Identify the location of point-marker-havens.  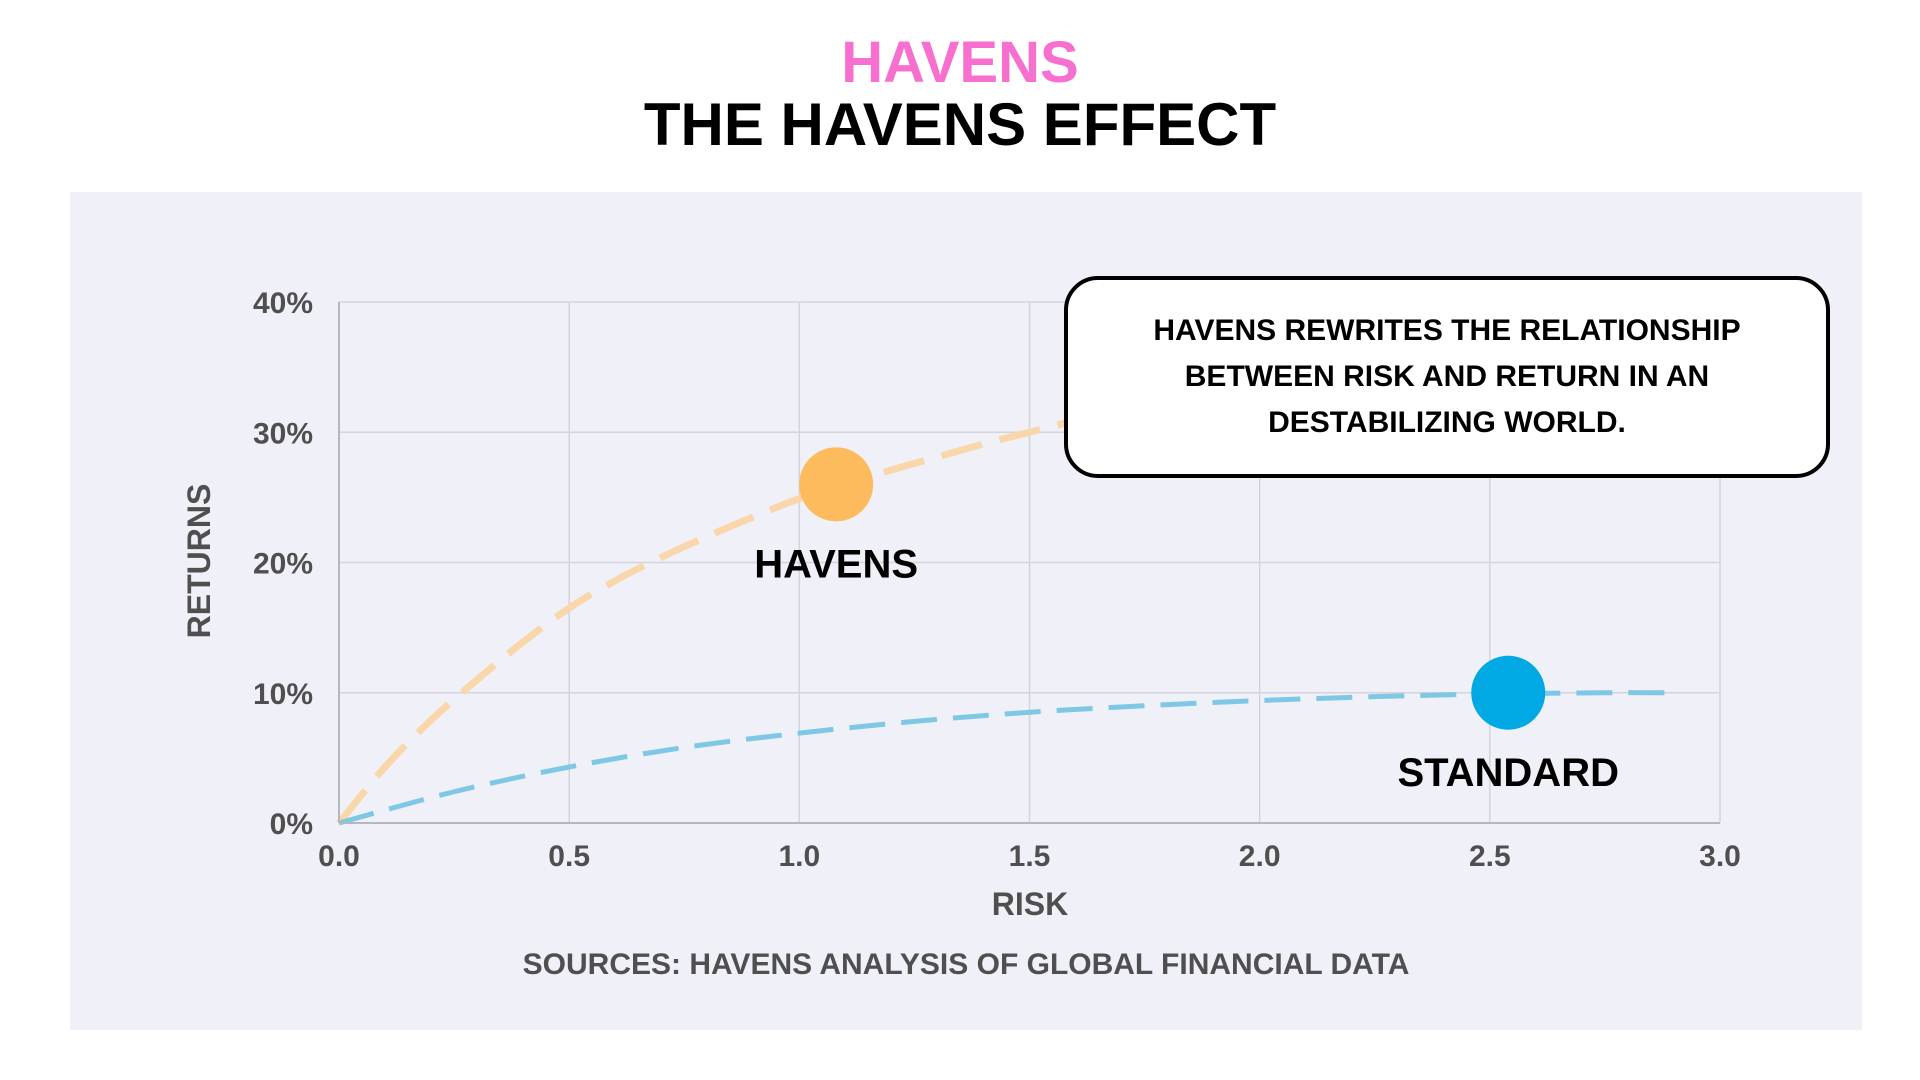
(836, 484).